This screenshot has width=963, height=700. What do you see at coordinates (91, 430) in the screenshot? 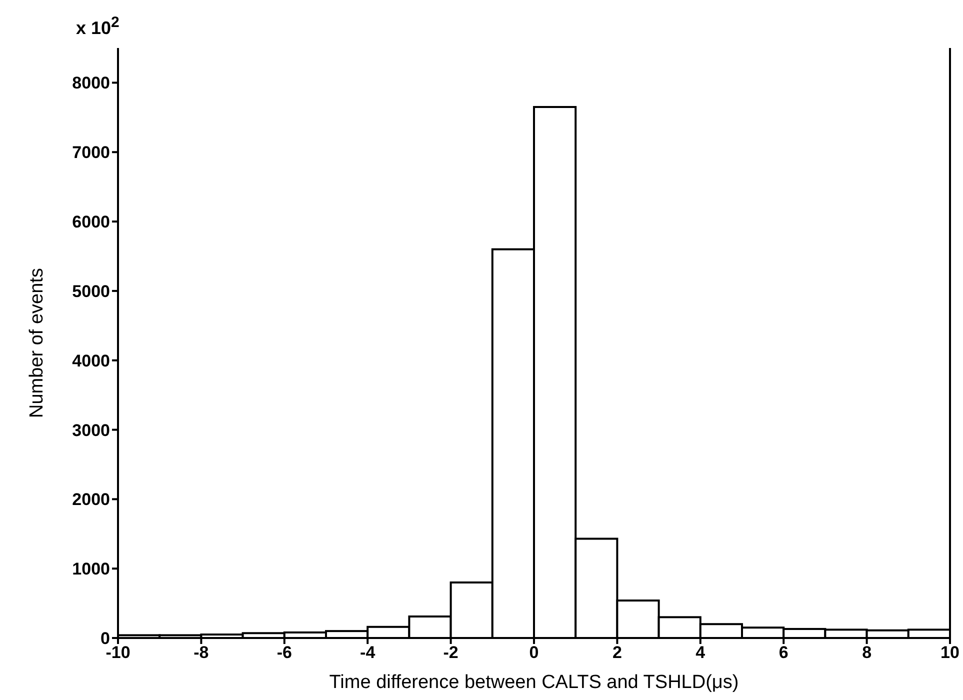
I see `y-tick-label: 3000` at bounding box center [91, 430].